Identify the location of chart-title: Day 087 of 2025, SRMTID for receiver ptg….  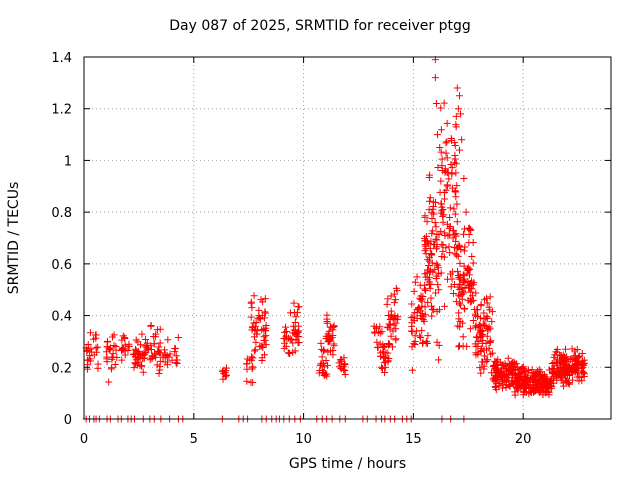
(320, 26).